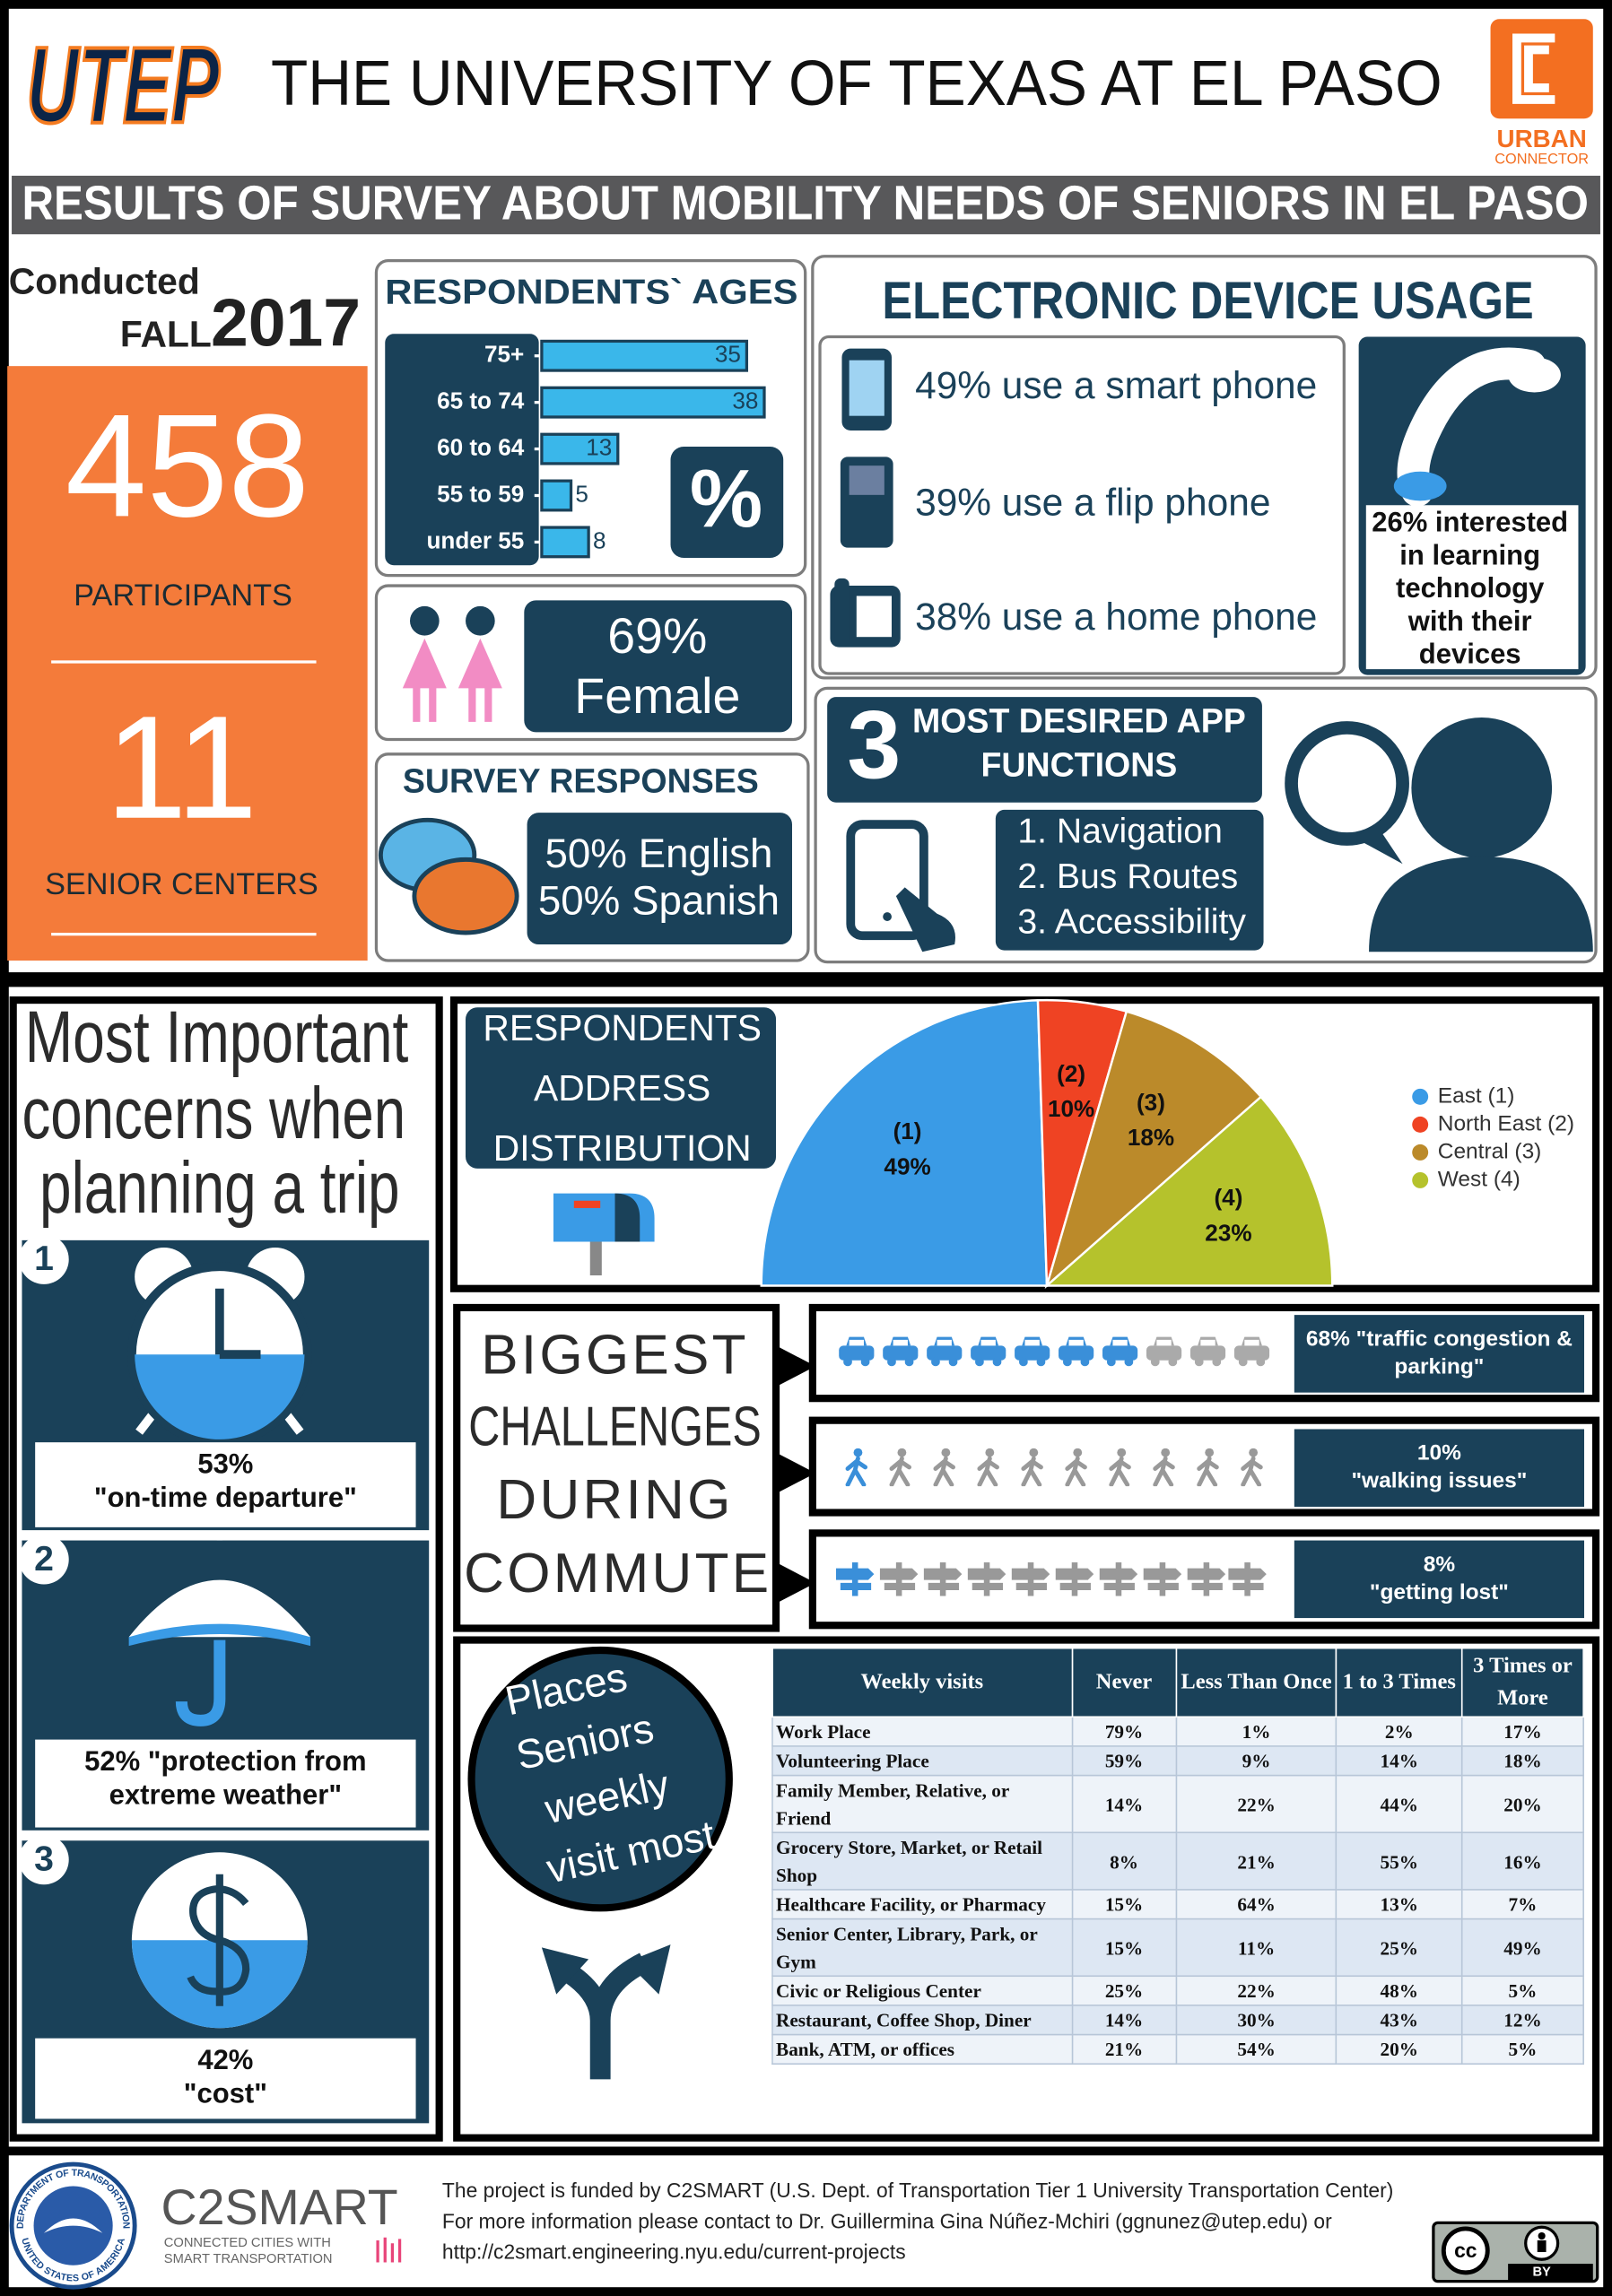 This screenshot has width=1612, height=2296. Describe the element at coordinates (1079, 720) in the screenshot. I see `app-title: MOST DESIRED APP` at that location.